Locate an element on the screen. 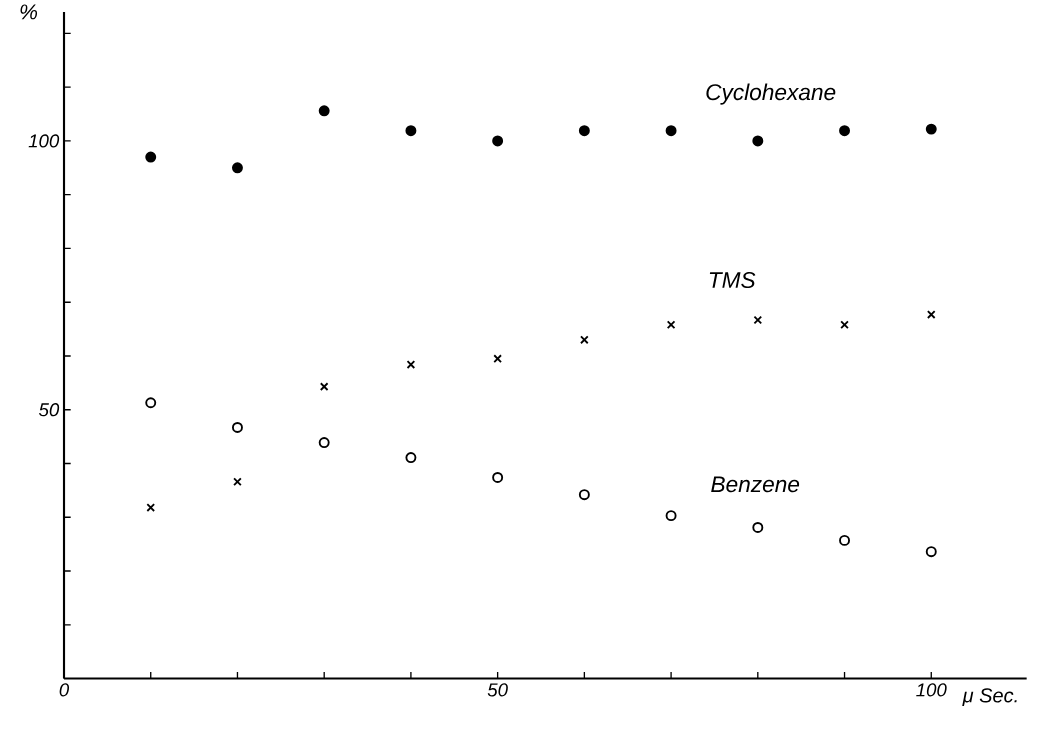 This screenshot has width=1040, height=745. series-label: Benzene is located at coordinates (755, 484).